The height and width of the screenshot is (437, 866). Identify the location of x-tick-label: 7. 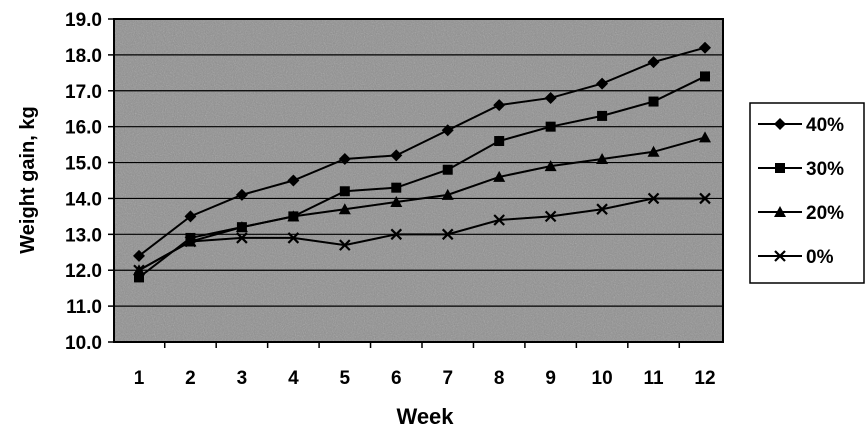
(447, 378).